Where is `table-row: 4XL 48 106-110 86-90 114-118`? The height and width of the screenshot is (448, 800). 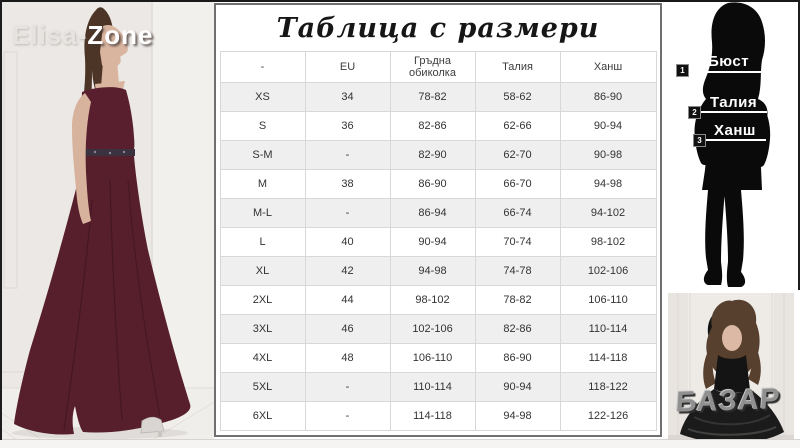 table-row: 4XL 48 106-110 86-90 114-118 is located at coordinates (438, 358).